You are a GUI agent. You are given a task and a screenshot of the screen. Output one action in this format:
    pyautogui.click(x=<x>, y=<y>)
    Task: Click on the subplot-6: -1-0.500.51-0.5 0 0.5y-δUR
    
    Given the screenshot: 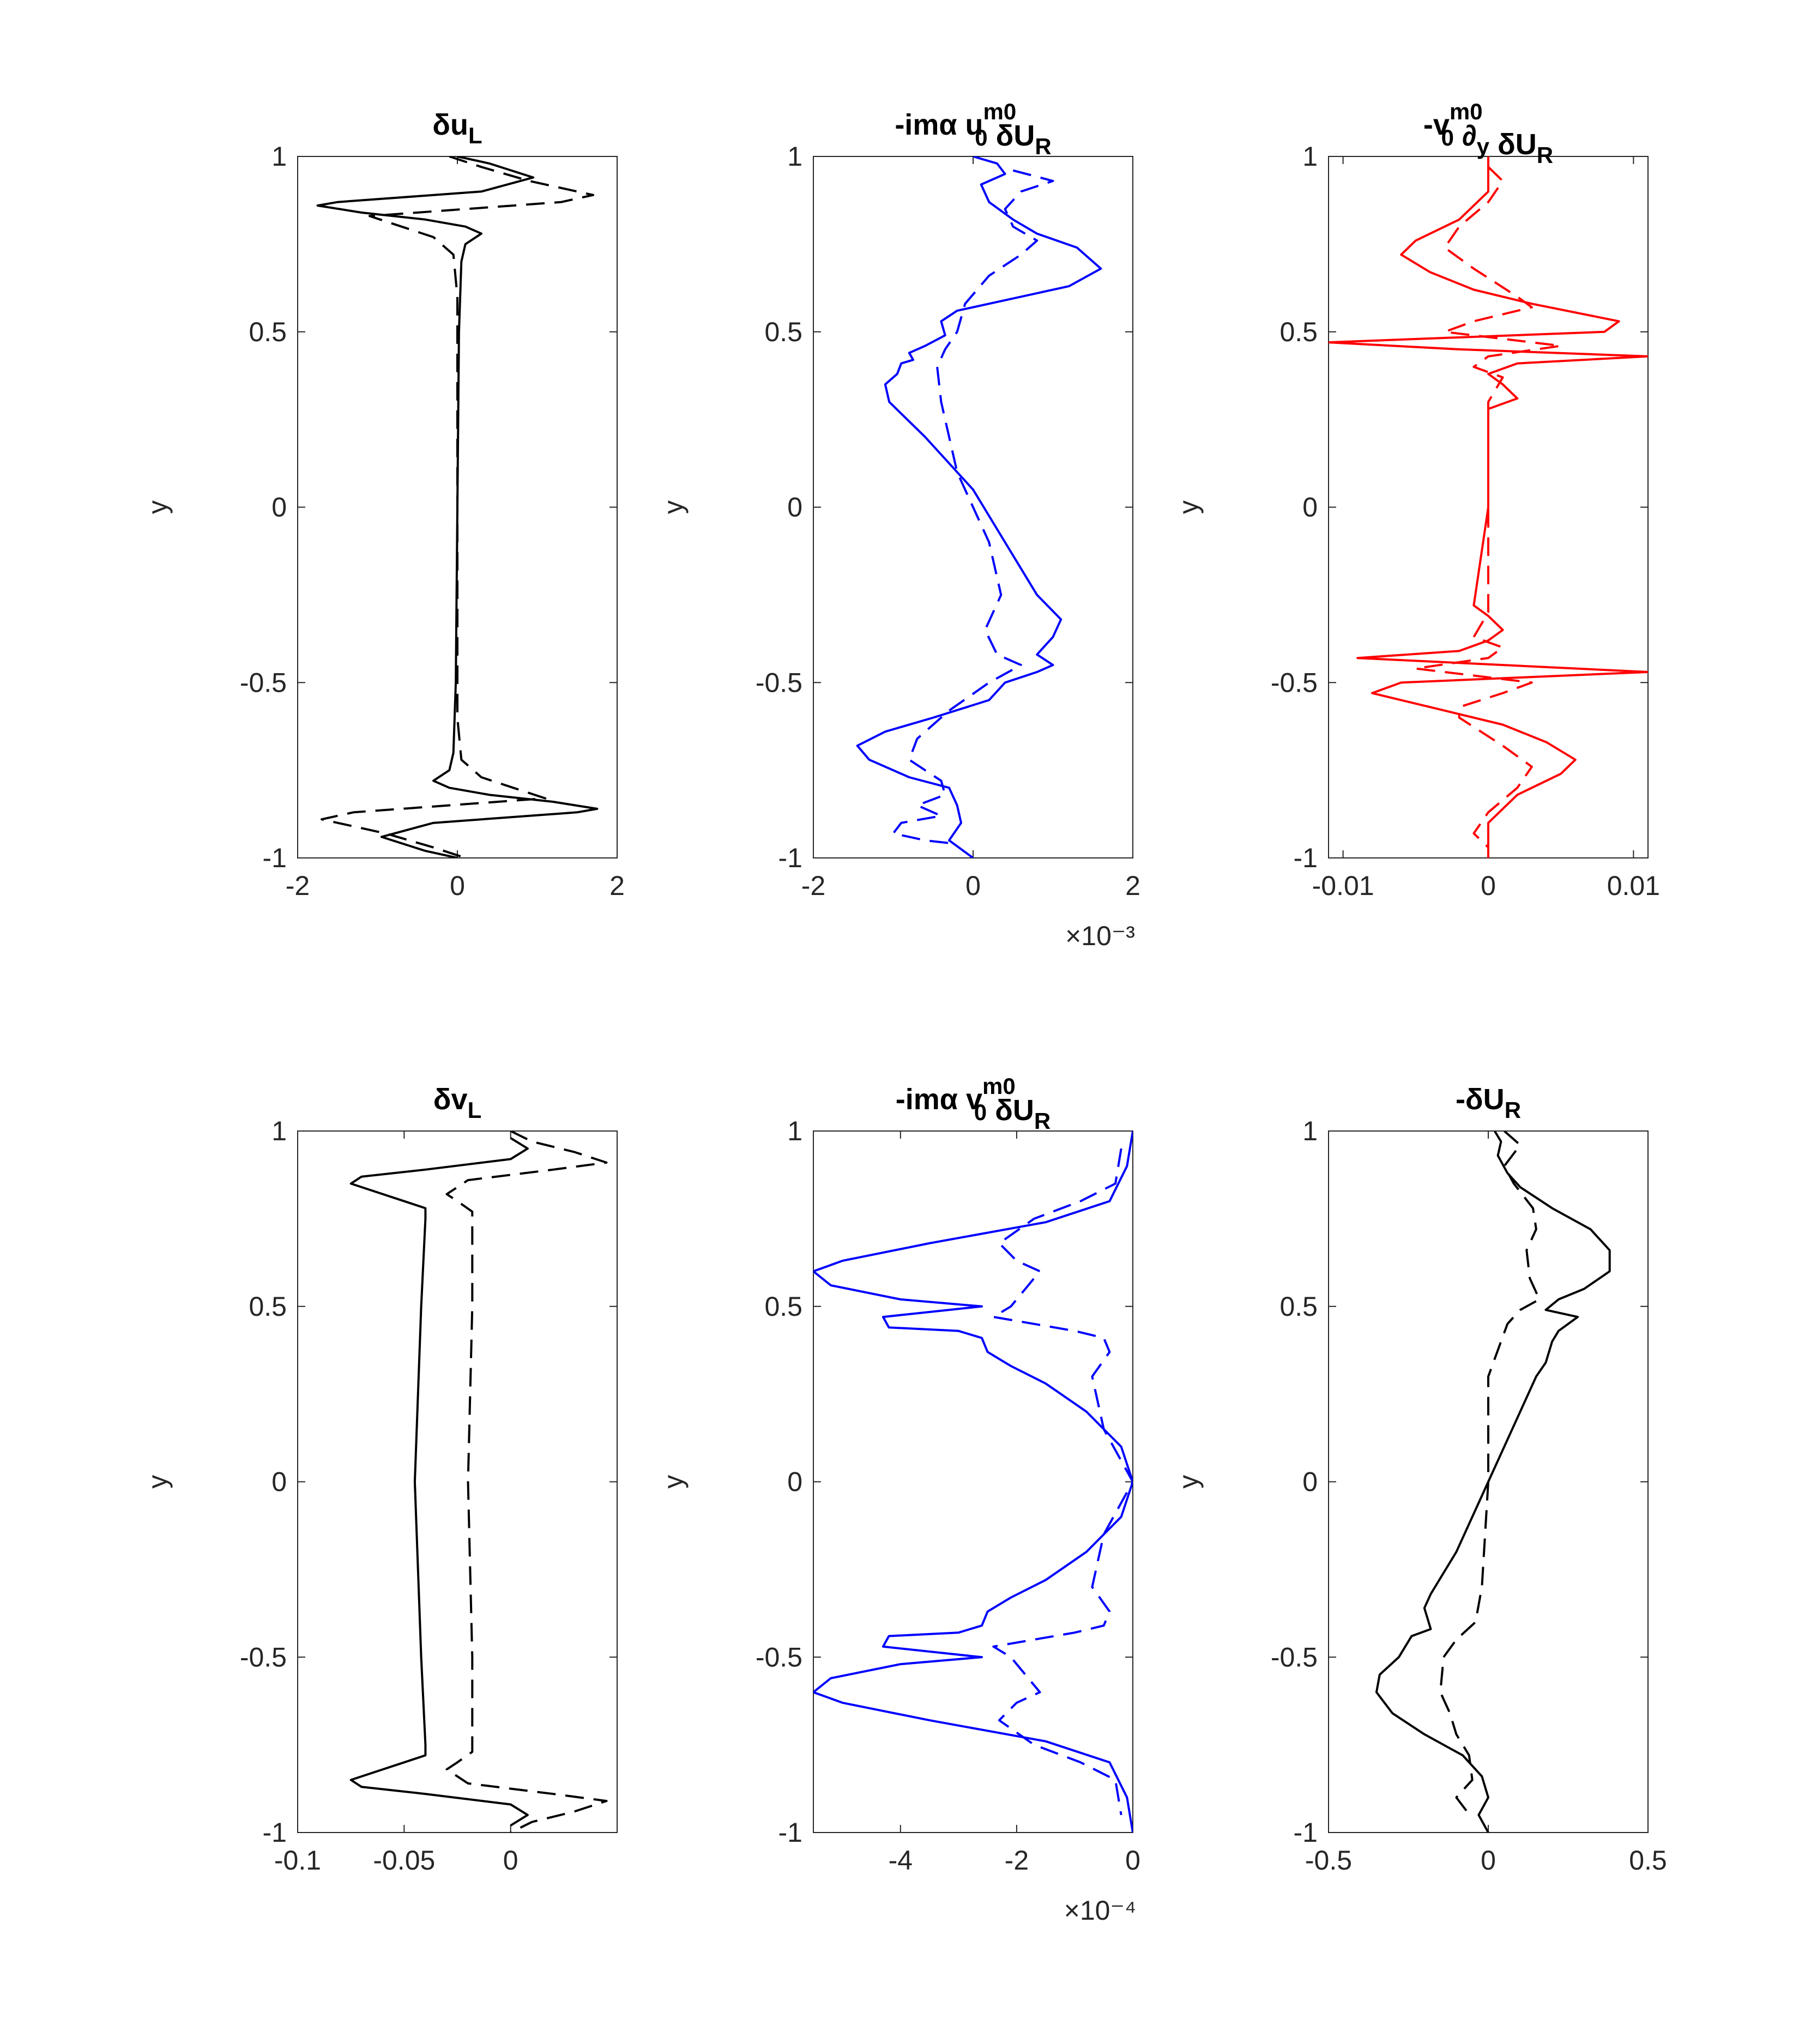 What is the action you would take?
    pyautogui.click(x=1420, y=1479)
    